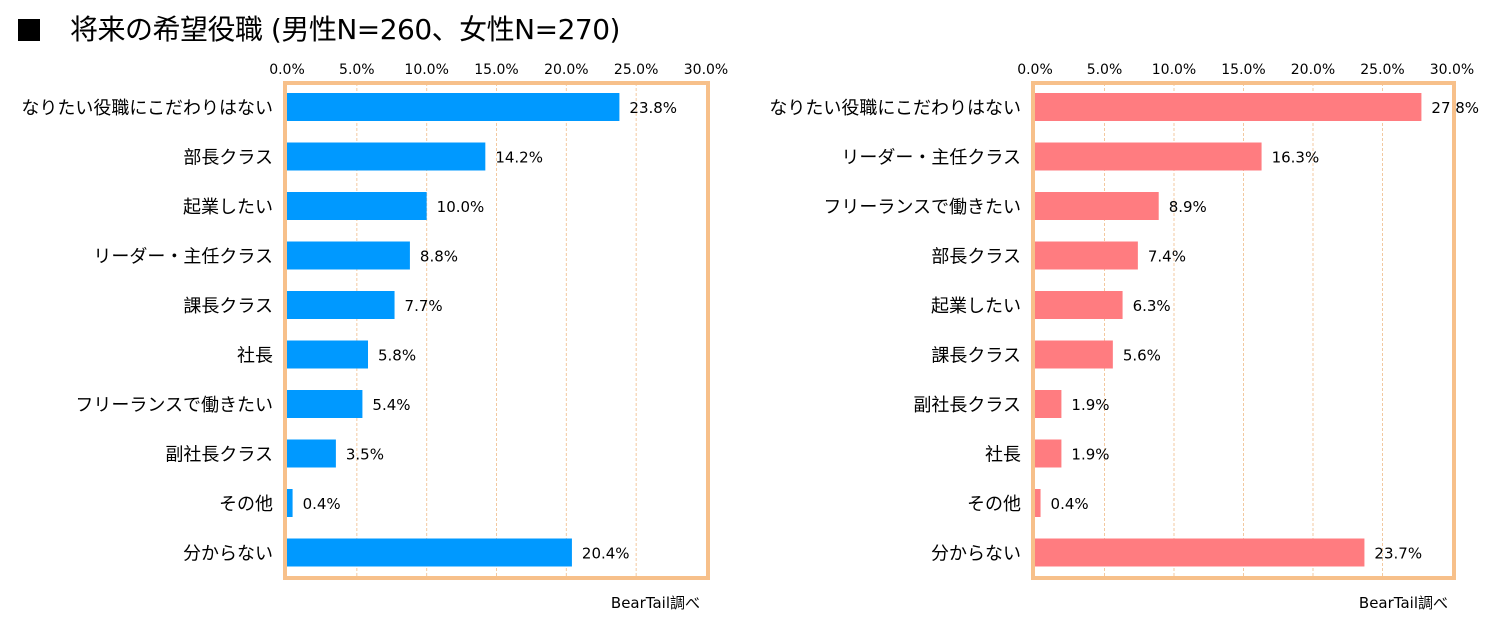 The image size is (1490, 634). What do you see at coordinates (1452, 70) in the screenshot?
I see `female-tick-label: 30.0%` at bounding box center [1452, 70].